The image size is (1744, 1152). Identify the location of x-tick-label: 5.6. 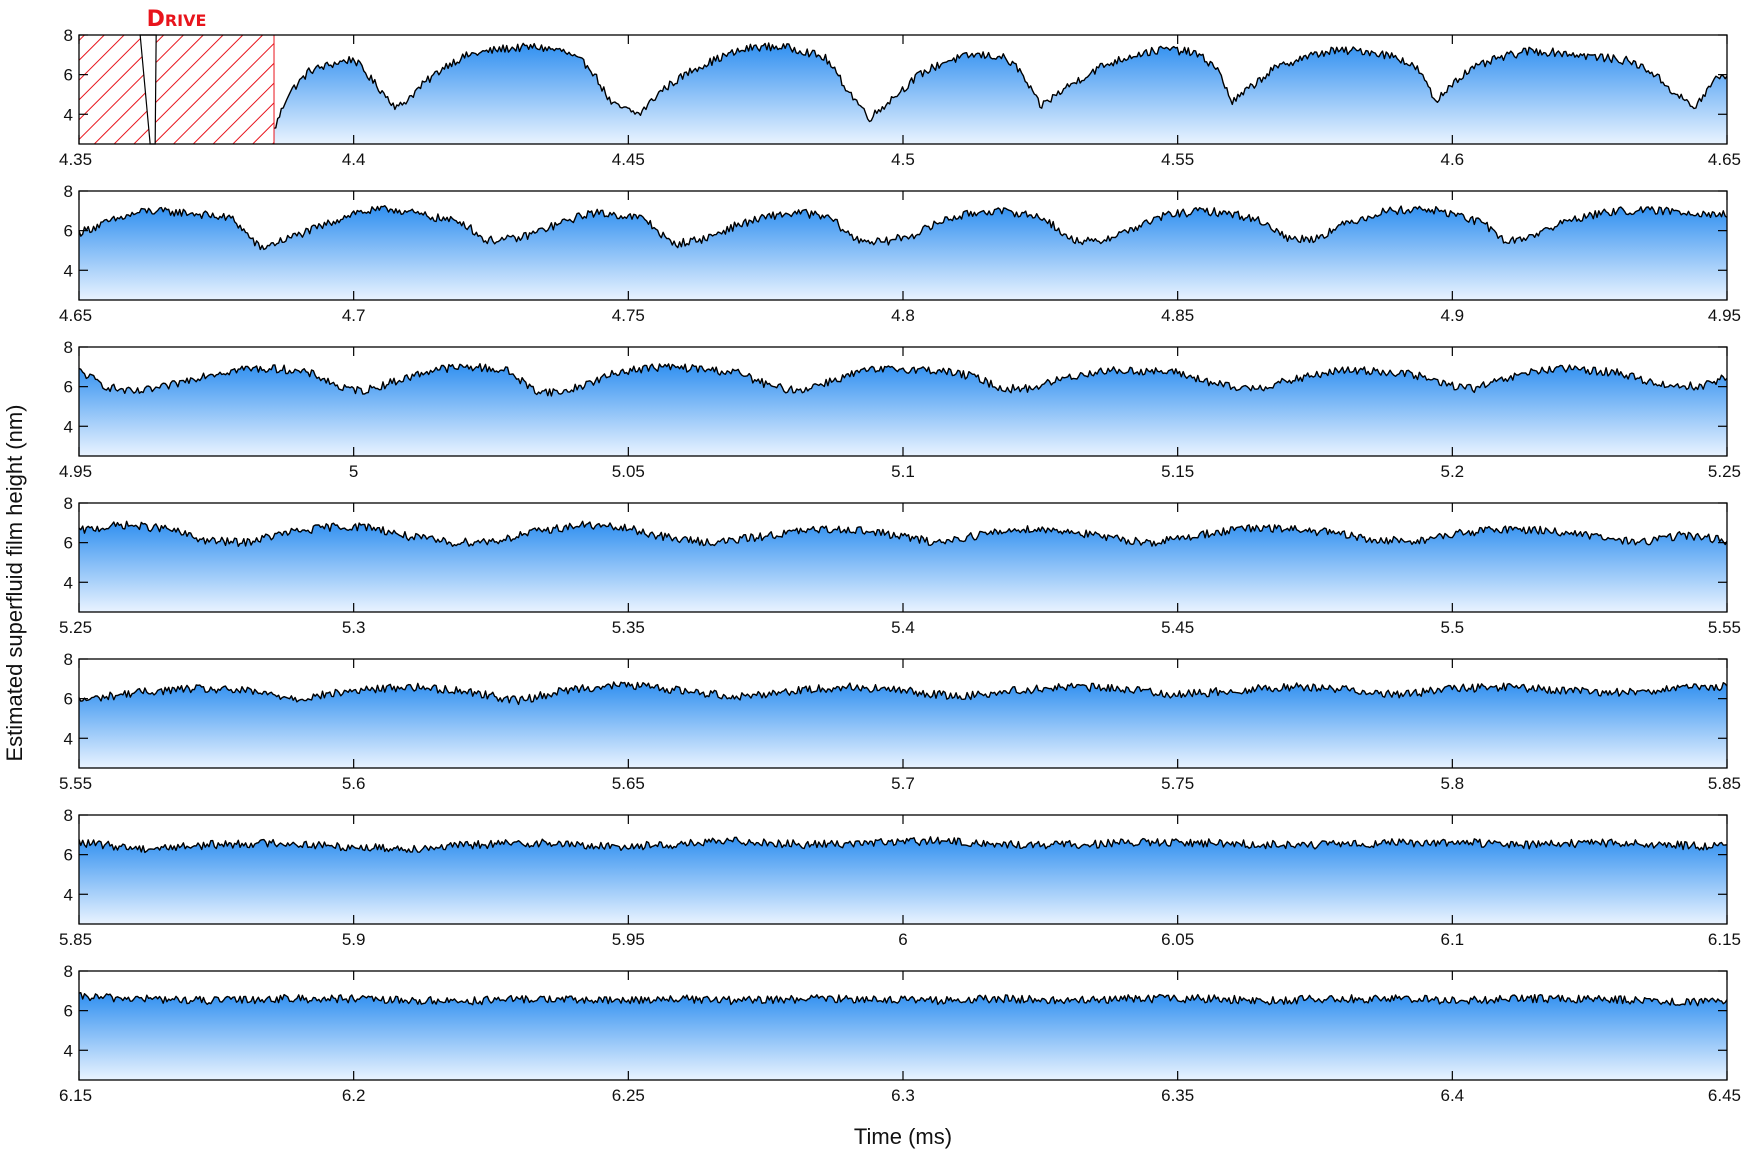
(354, 783).